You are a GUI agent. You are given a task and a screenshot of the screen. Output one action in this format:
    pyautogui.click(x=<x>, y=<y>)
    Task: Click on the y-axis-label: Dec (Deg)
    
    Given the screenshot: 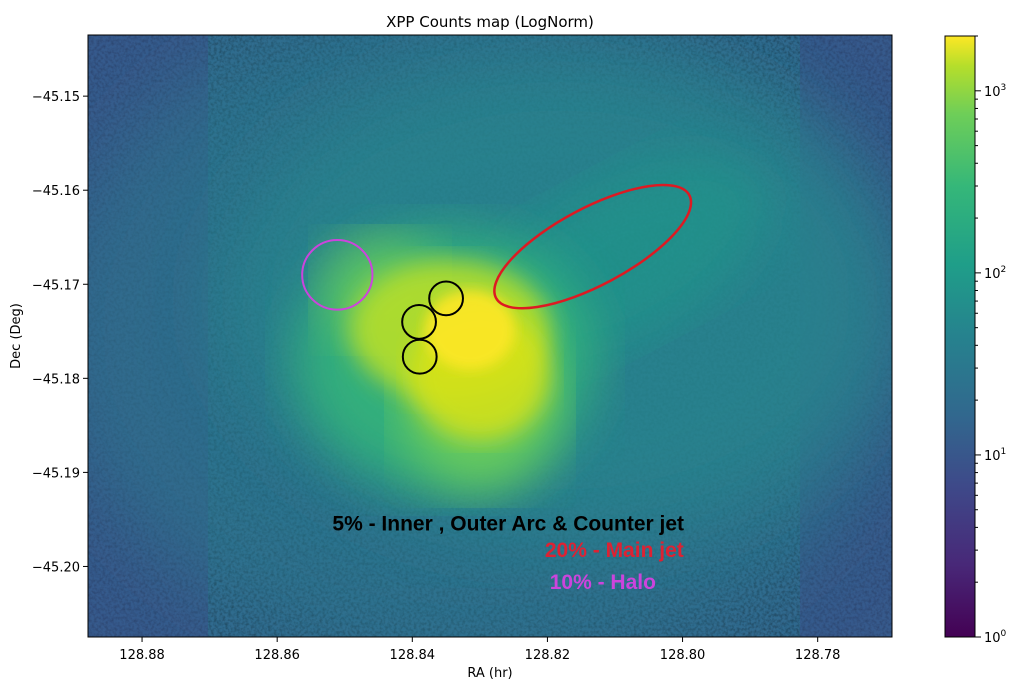 What is the action you would take?
    pyautogui.click(x=16, y=336)
    